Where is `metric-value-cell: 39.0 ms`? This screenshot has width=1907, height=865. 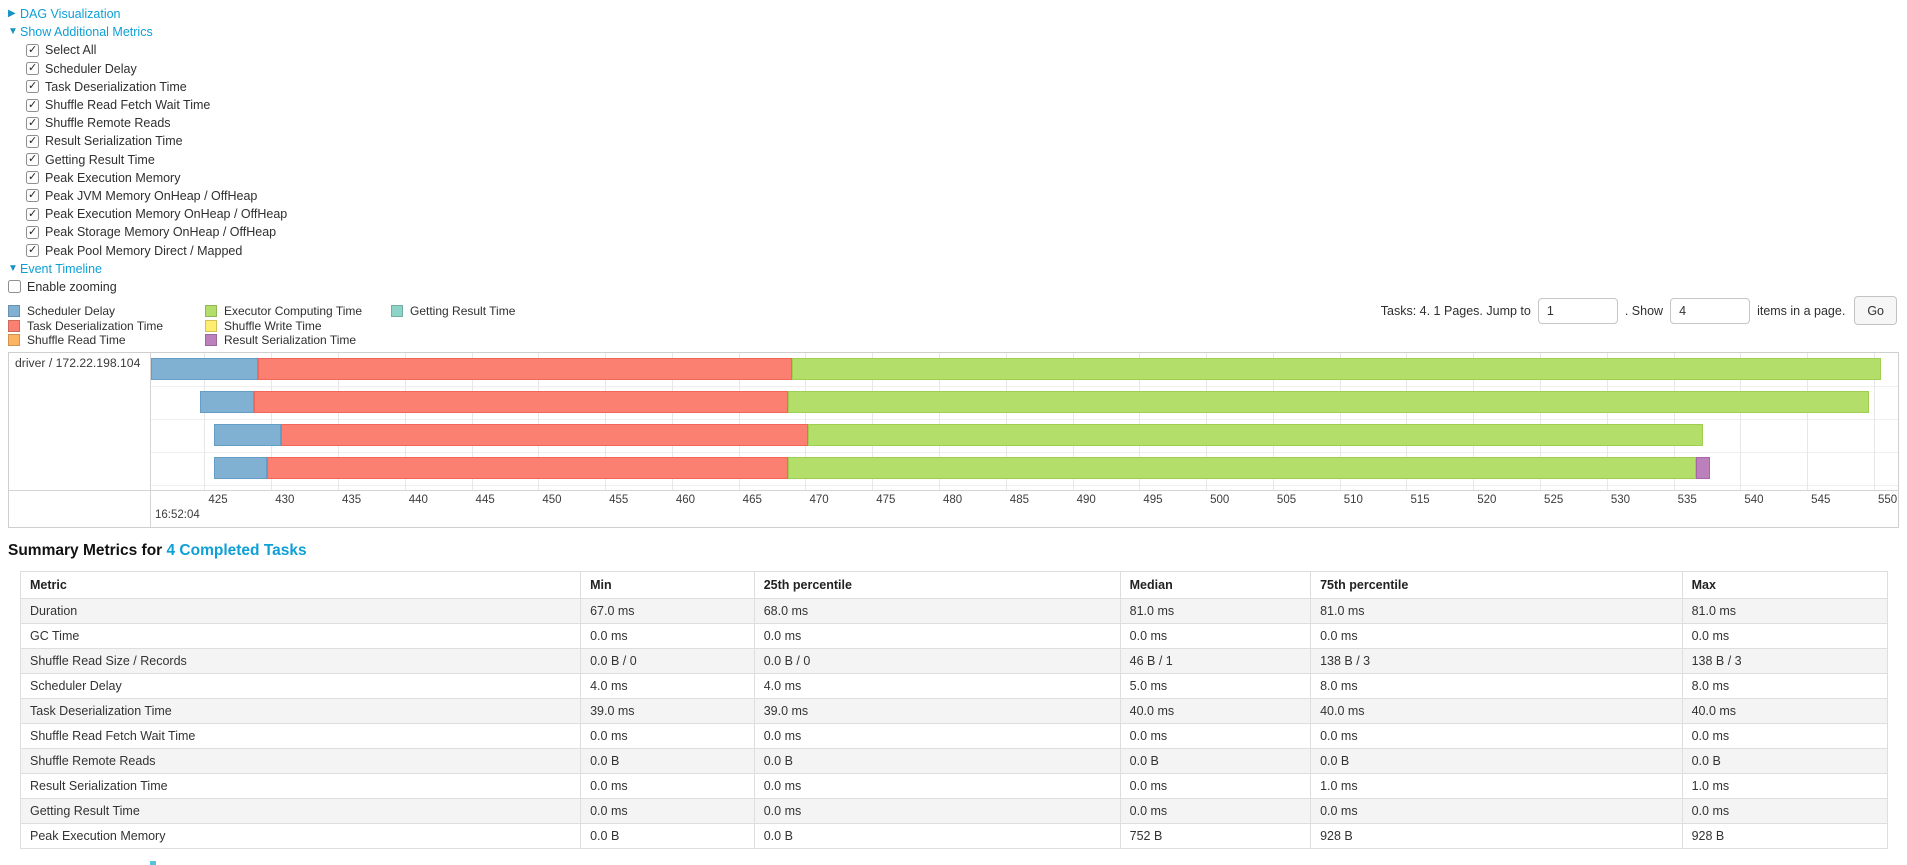
metric-value-cell: 39.0 ms is located at coordinates (667, 711).